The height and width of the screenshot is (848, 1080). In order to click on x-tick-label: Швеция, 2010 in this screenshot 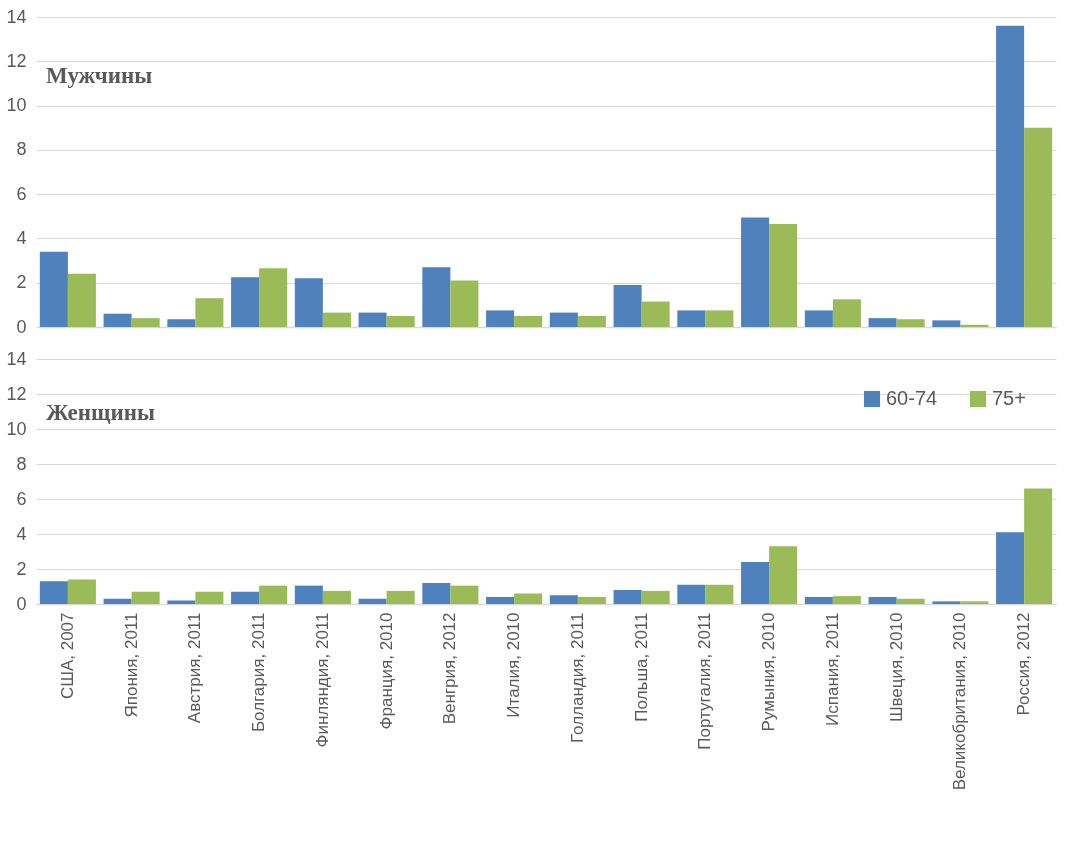, I will do `click(896, 667)`.